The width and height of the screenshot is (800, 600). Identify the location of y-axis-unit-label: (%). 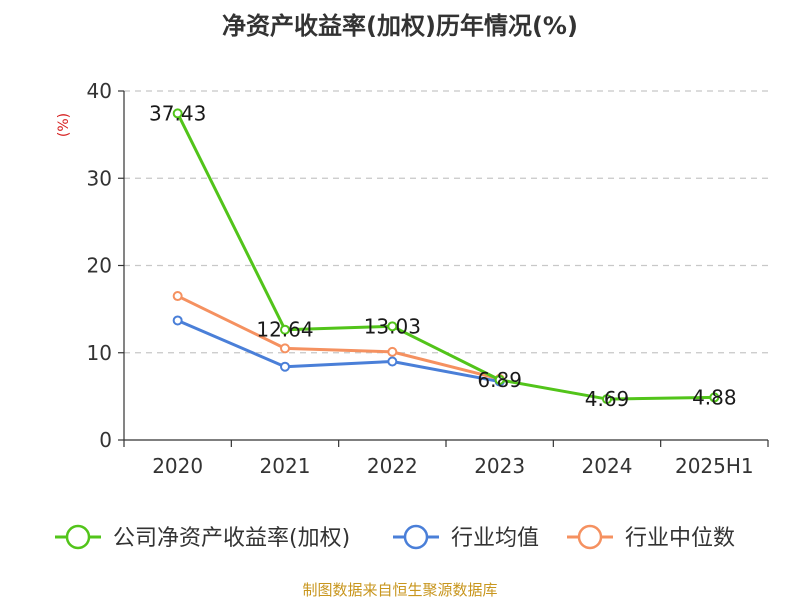
(64, 125).